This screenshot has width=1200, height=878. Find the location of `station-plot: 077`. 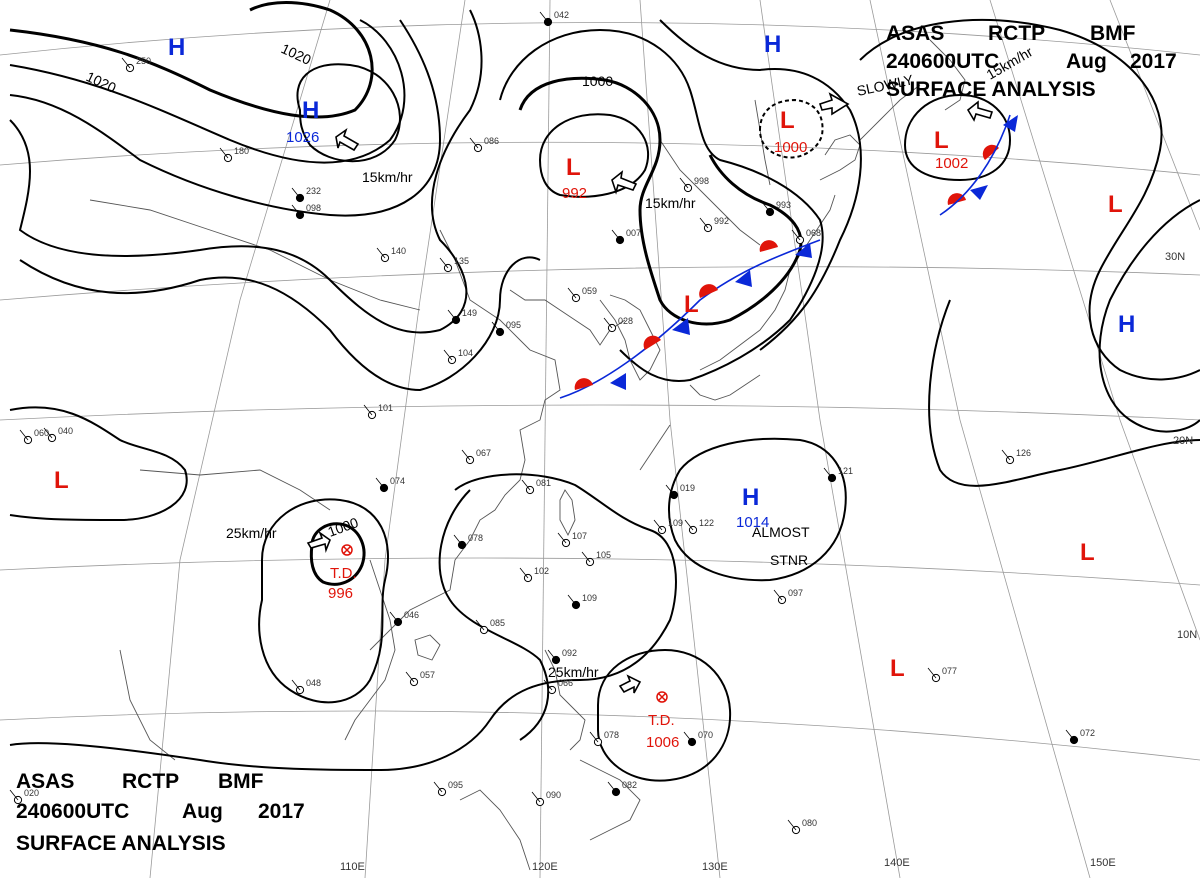

station-plot: 077 is located at coordinates (942, 674).